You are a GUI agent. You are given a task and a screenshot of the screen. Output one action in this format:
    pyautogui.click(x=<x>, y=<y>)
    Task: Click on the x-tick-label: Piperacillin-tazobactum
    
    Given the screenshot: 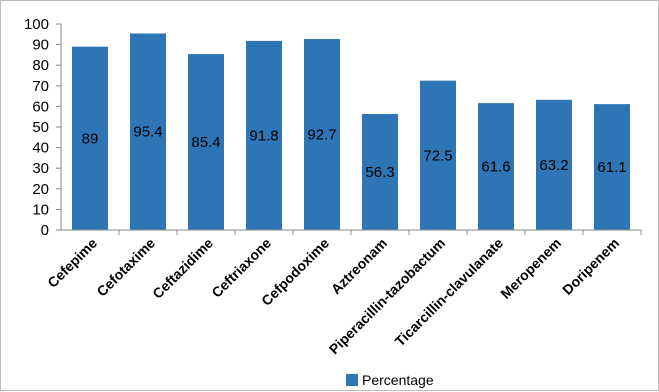 What is the action you would take?
    pyautogui.click(x=387, y=296)
    